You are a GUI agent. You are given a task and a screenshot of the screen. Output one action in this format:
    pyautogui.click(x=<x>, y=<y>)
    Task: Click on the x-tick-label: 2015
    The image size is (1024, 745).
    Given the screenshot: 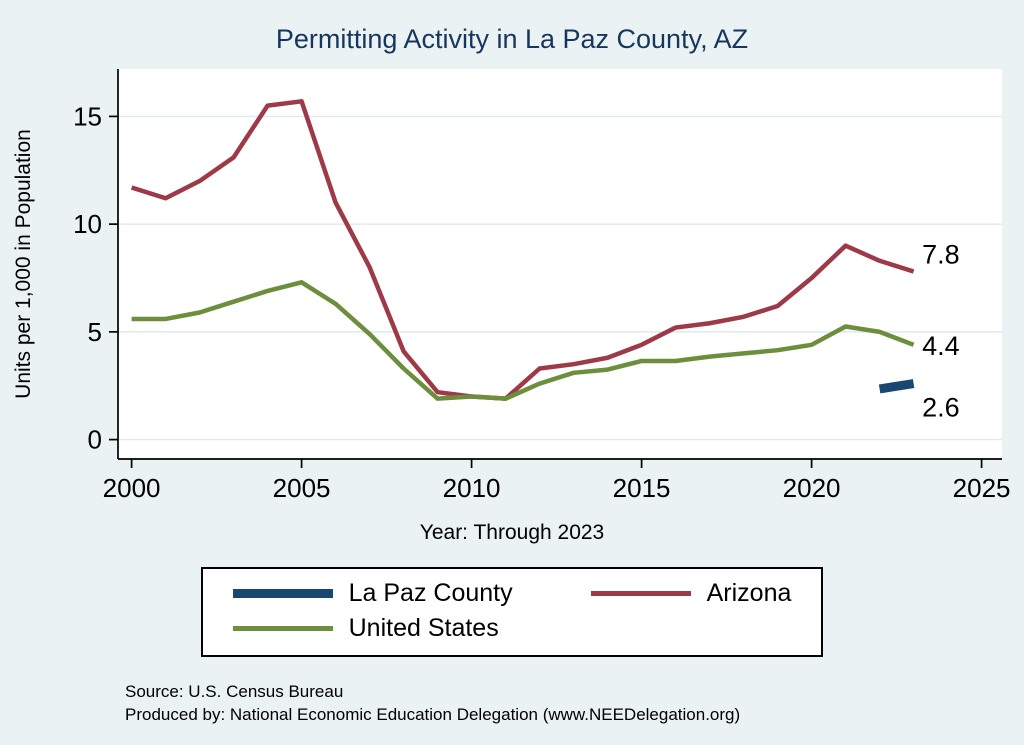 What is the action you would take?
    pyautogui.click(x=642, y=488)
    